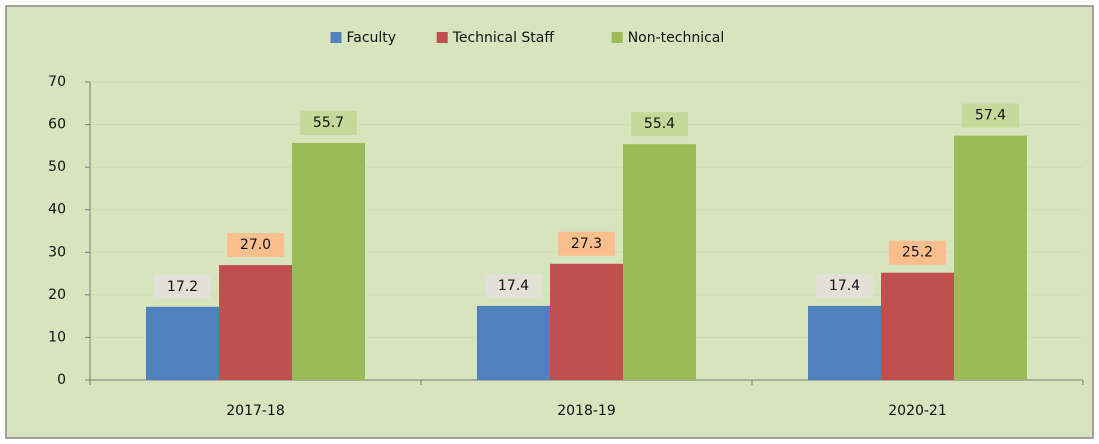 The height and width of the screenshot is (444, 1099). What do you see at coordinates (503, 38) in the screenshot?
I see `legend-label: Technical Staff` at bounding box center [503, 38].